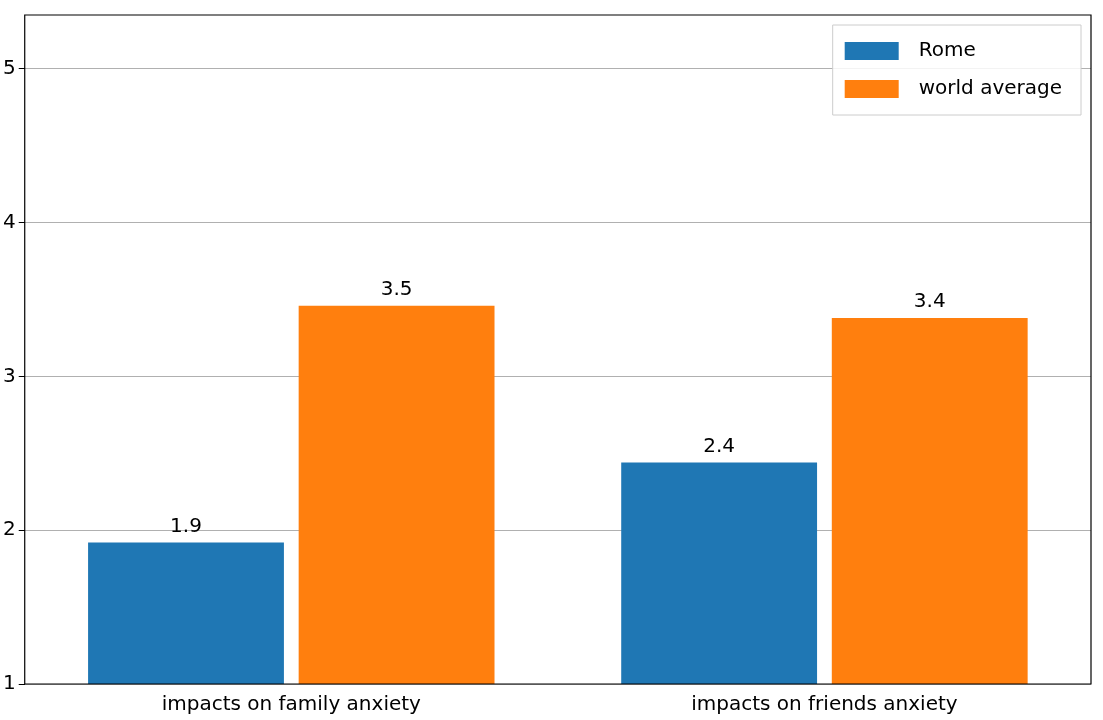  What do you see at coordinates (9, 220) in the screenshot?
I see `y-tick-label: 4` at bounding box center [9, 220].